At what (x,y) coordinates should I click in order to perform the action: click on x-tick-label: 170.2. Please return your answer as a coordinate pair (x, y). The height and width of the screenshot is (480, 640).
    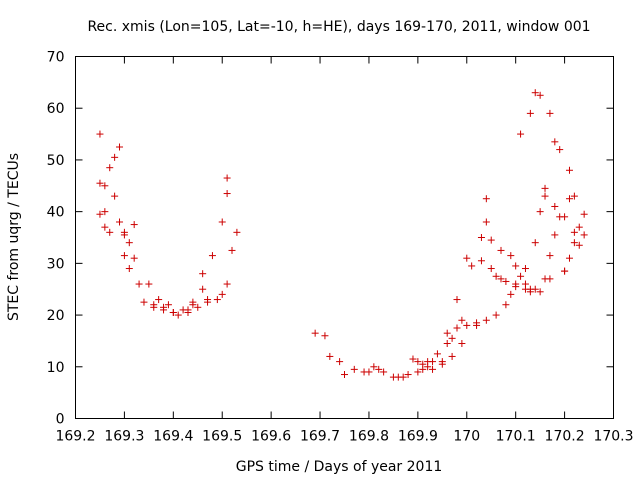
    Looking at the image, I should click on (565, 437).